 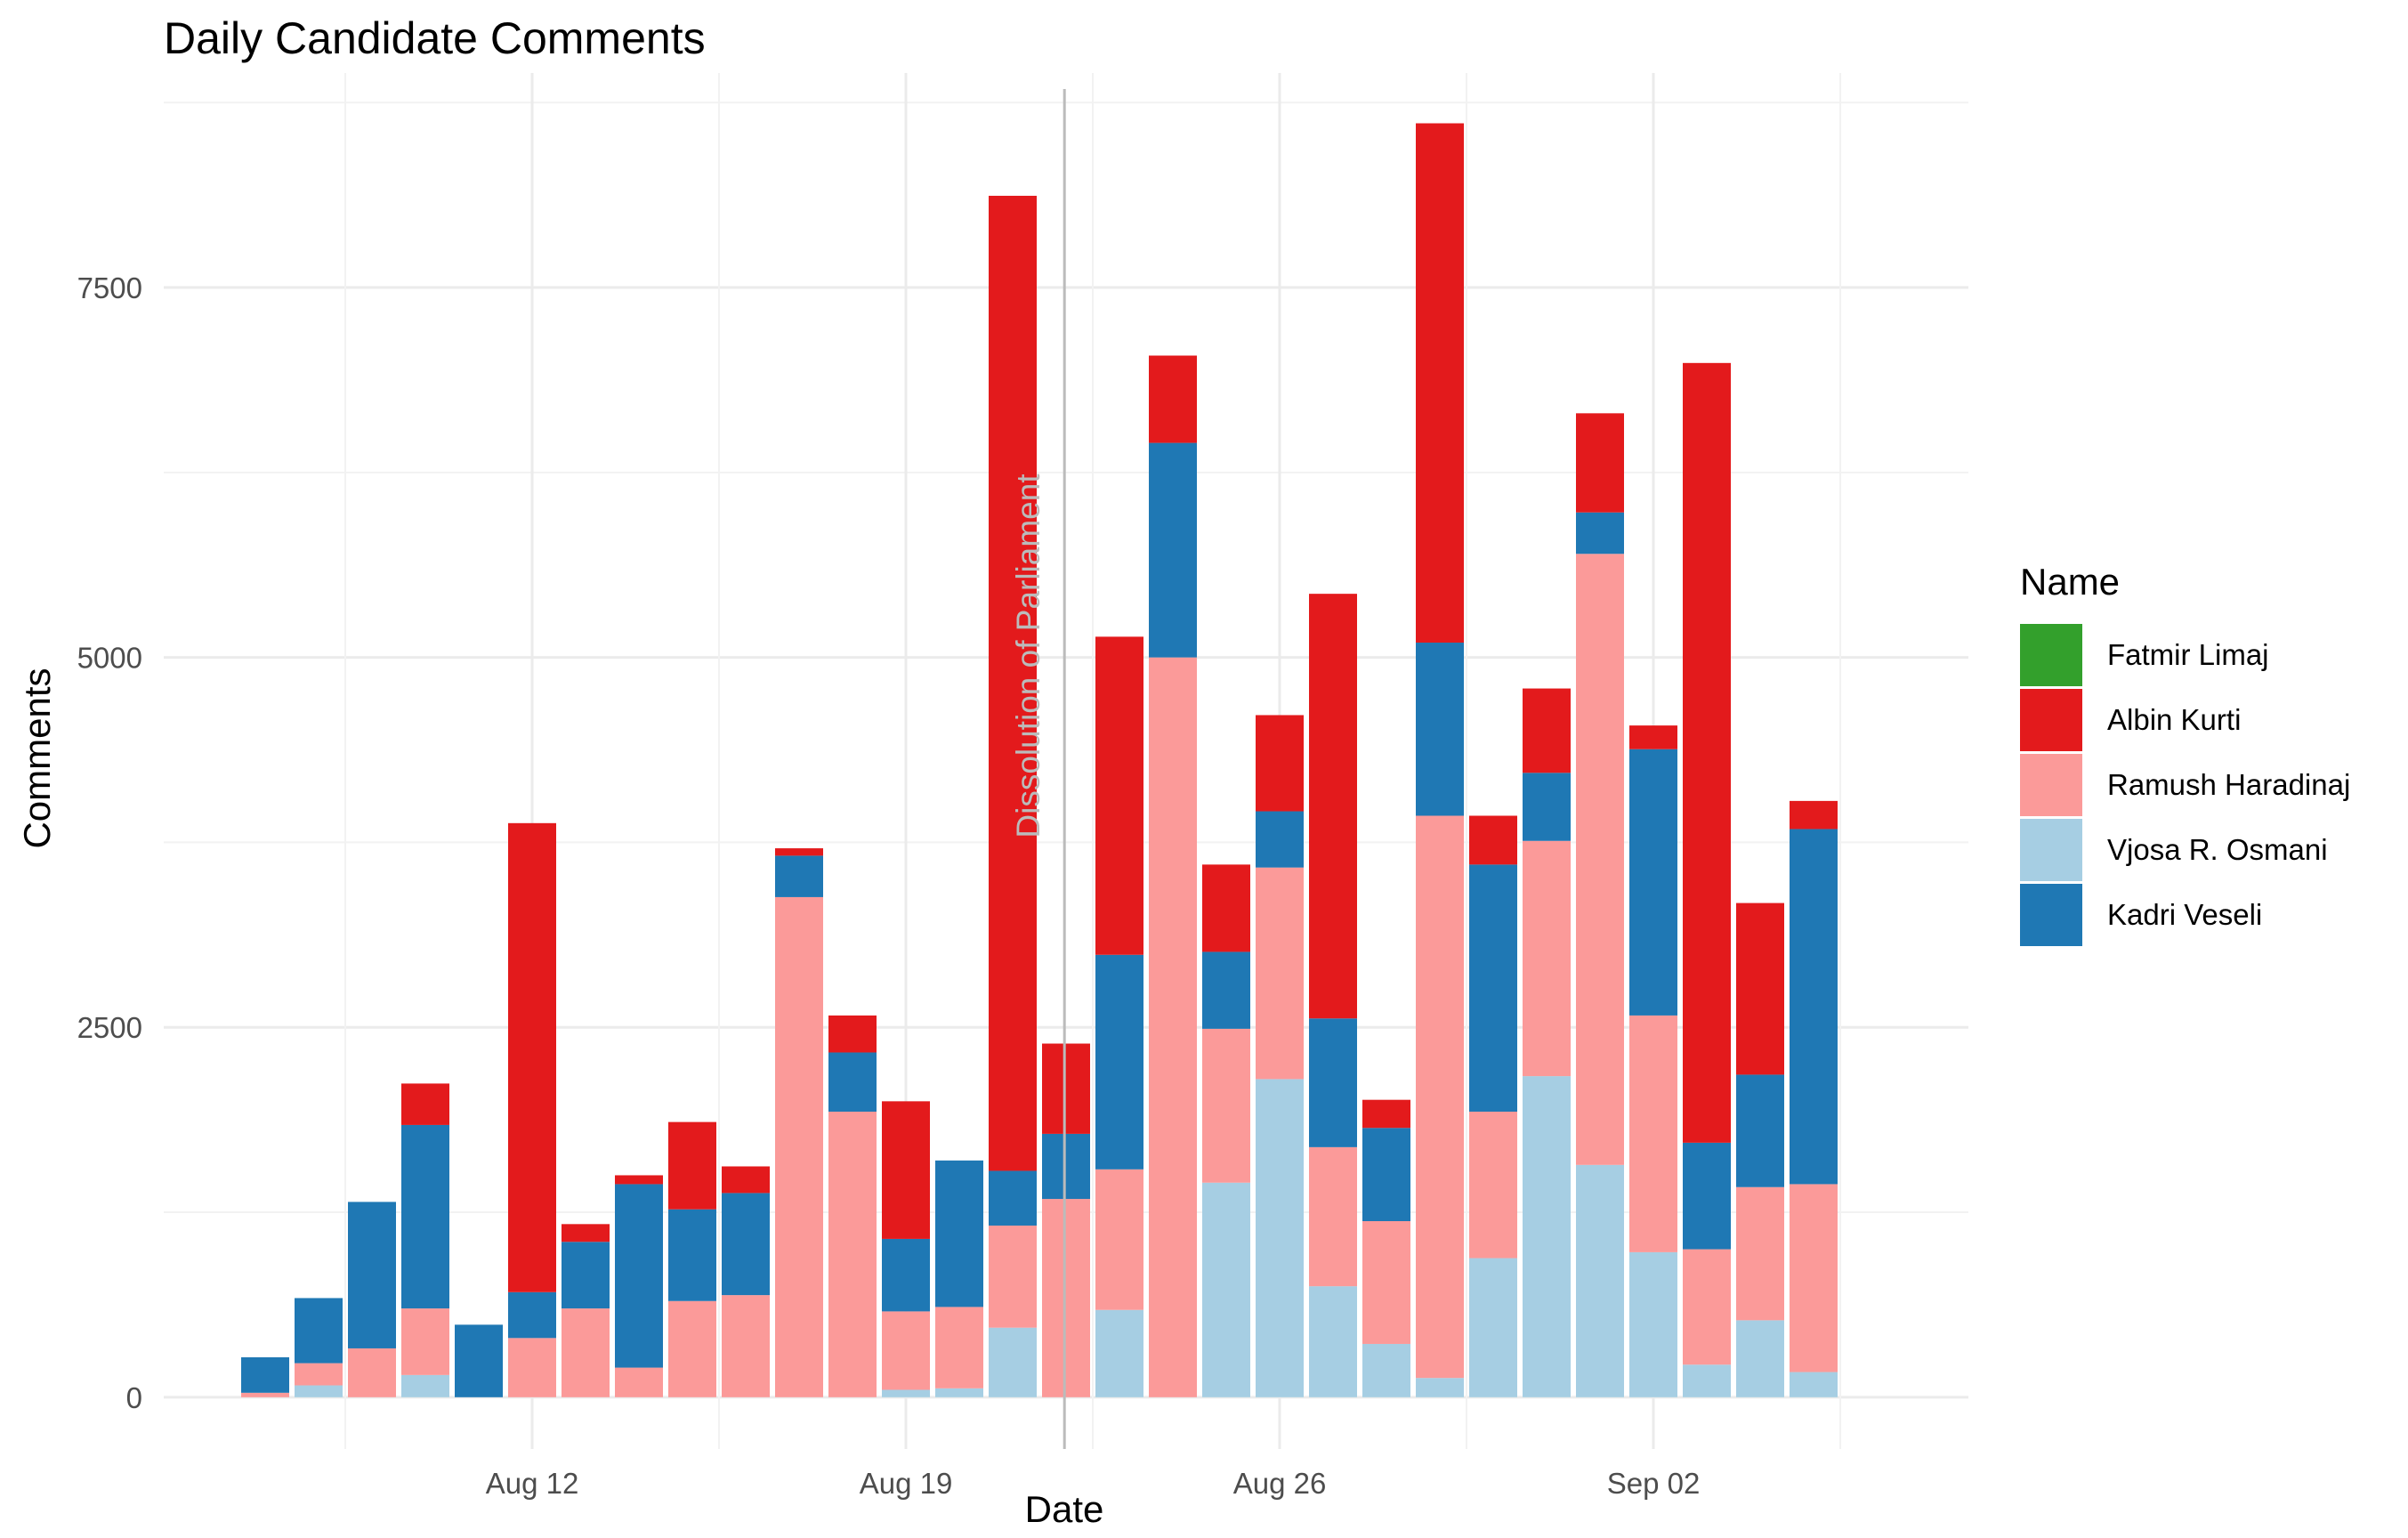 I want to click on chart-title: Daily Candidate Comments, so click(x=435, y=38).